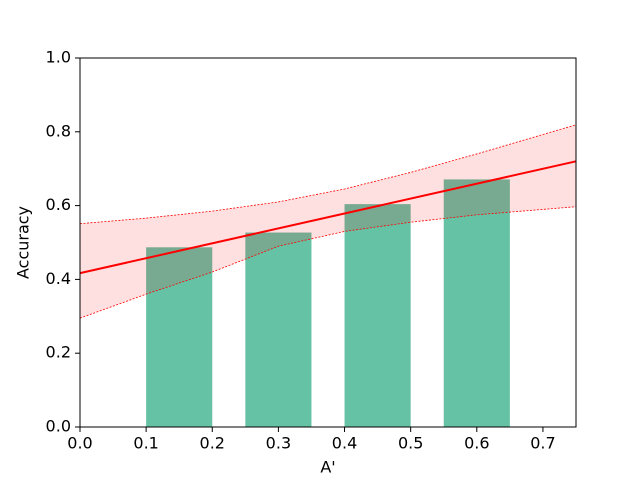 Image resolution: width=640 pixels, height=480 pixels. What do you see at coordinates (145, 443) in the screenshot?
I see `x-tick-label: 0.1` at bounding box center [145, 443].